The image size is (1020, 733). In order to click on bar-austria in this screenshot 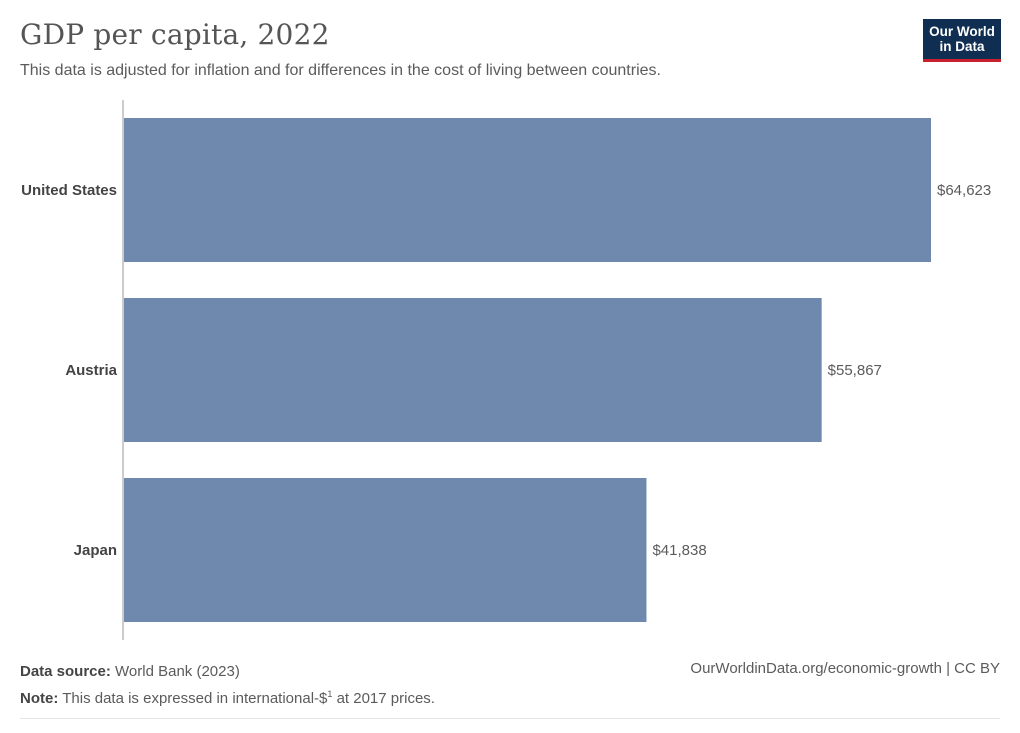, I will do `click(473, 370)`.